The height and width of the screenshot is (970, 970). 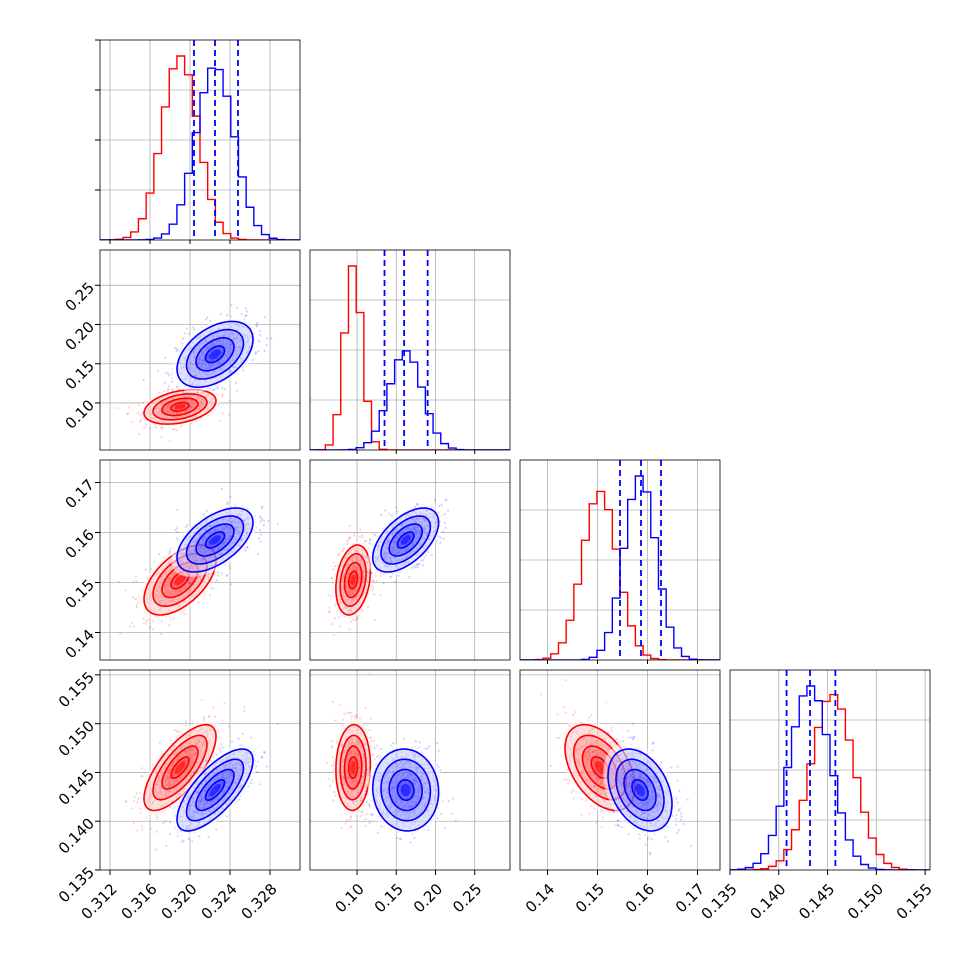 What do you see at coordinates (80, 414) in the screenshot?
I see `y-tick-label: 0.10` at bounding box center [80, 414].